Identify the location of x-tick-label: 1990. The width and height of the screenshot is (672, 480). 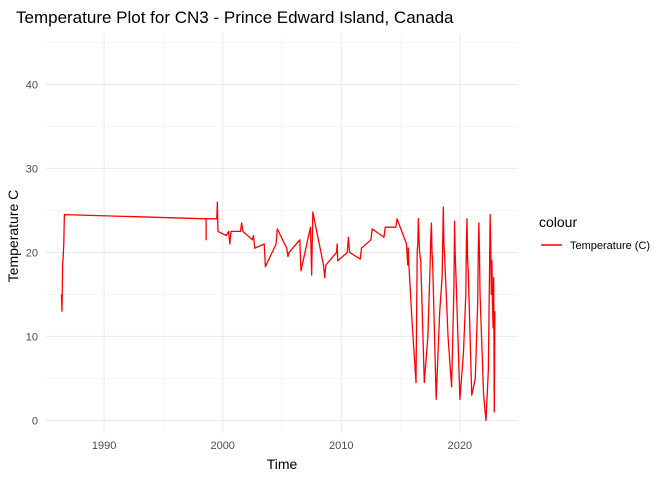
(104, 446).